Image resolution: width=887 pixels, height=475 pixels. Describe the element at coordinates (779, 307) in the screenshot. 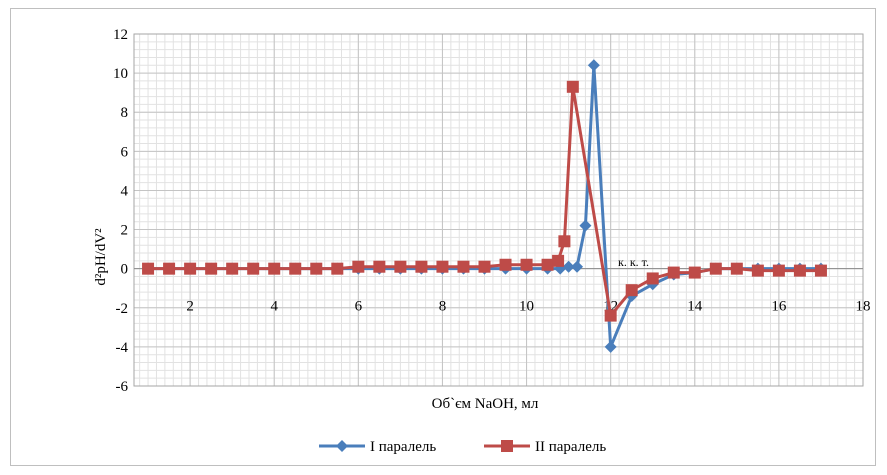

I see `x-tick-label: 16` at that location.